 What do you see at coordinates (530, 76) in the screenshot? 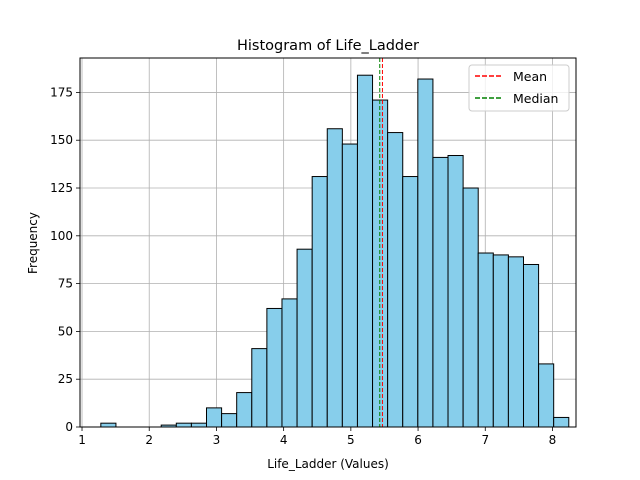
I see `legend-mean-label: Mean` at bounding box center [530, 76].